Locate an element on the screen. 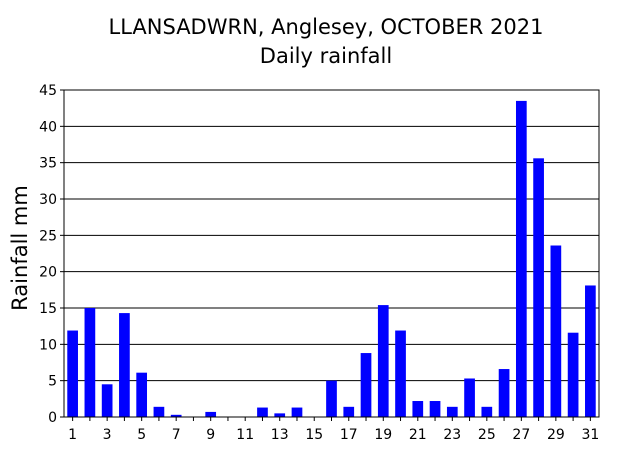 This screenshot has height=450, width=631. y-tick-label: 20 is located at coordinates (48, 273).